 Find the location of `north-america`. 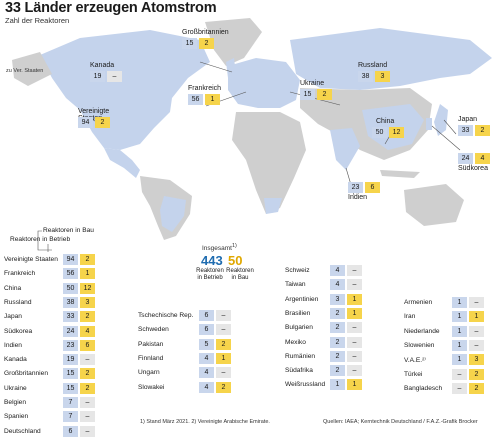

north-america is located at coordinates (125, 90).